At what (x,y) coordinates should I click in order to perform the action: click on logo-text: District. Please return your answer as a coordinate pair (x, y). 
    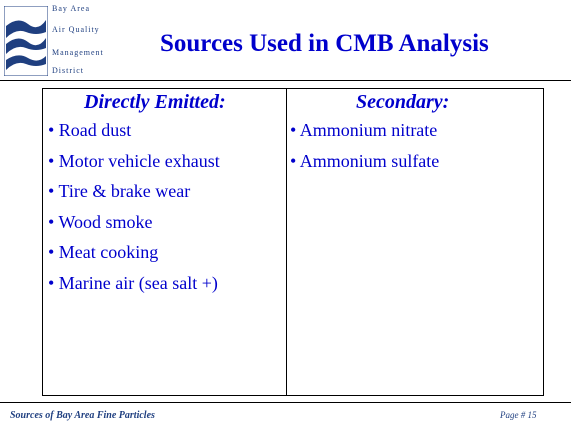
    Looking at the image, I should click on (68, 70).